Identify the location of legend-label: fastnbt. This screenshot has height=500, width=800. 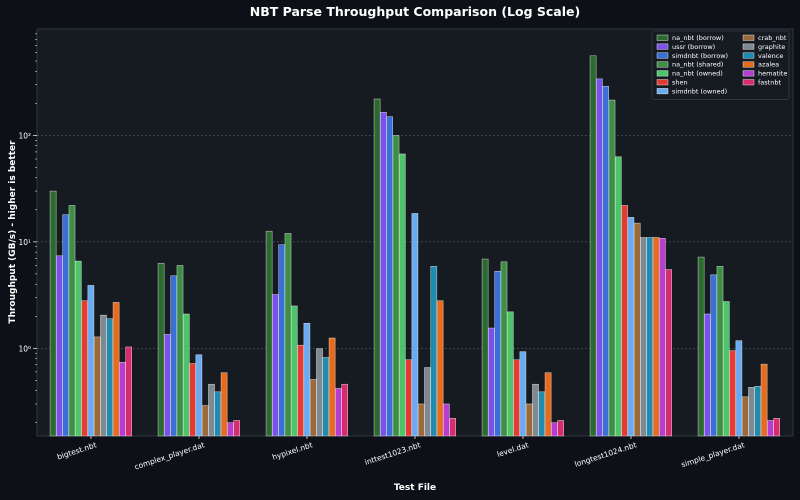
(769, 83).